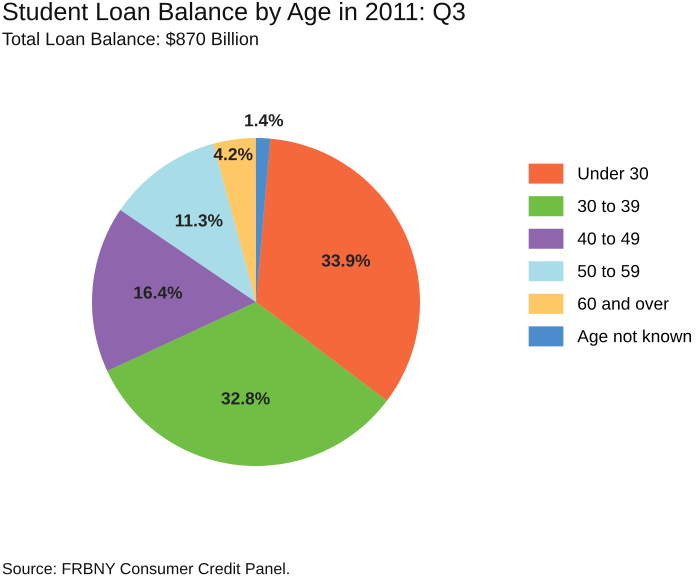 The width and height of the screenshot is (700, 588). Describe the element at coordinates (199, 220) in the screenshot. I see `data-label: 11.3%` at that location.